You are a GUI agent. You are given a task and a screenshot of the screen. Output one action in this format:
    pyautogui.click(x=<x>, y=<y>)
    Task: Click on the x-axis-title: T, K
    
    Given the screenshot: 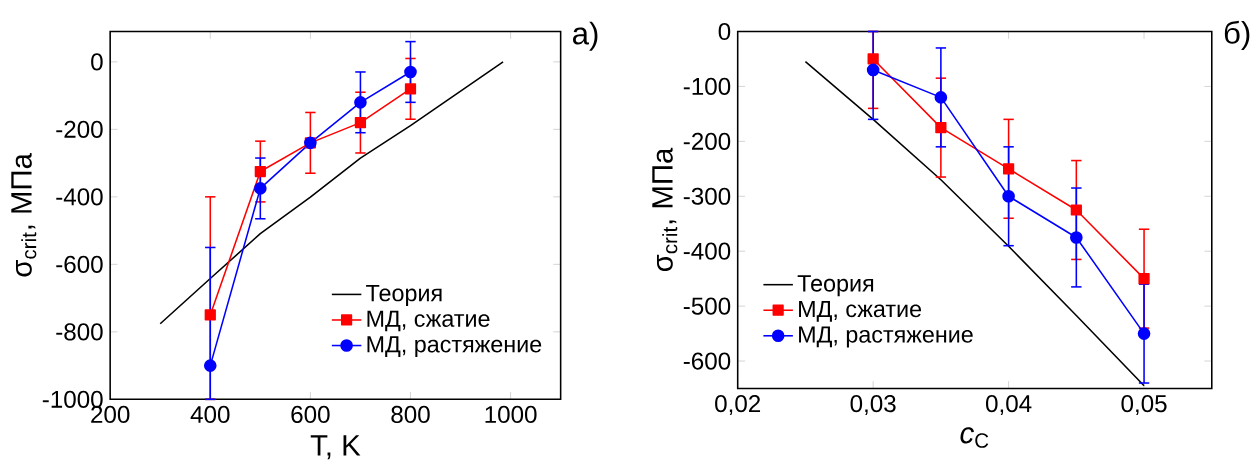 What is the action you would take?
    pyautogui.click(x=335, y=447)
    